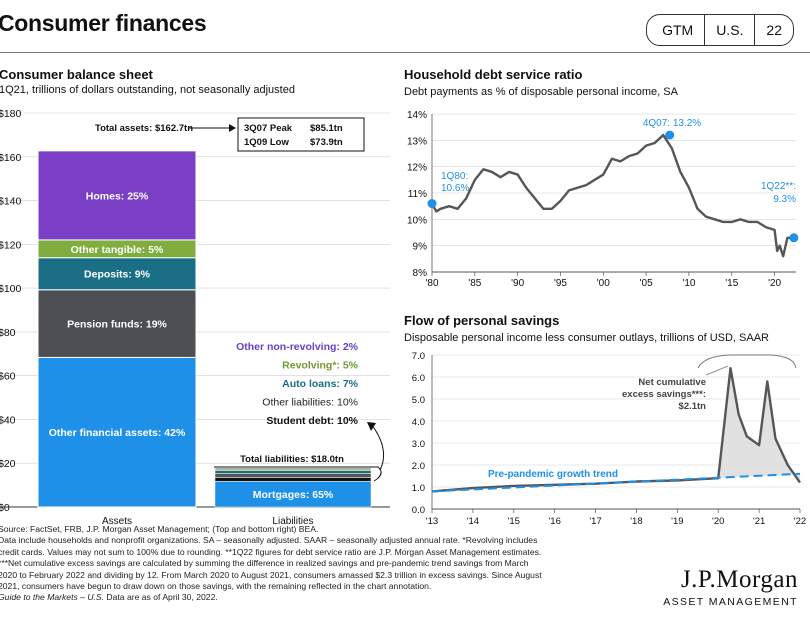 The height and width of the screenshot is (629, 810). Describe the element at coordinates (800, 521) in the screenshot. I see `savings-xtick-label: '22` at that location.